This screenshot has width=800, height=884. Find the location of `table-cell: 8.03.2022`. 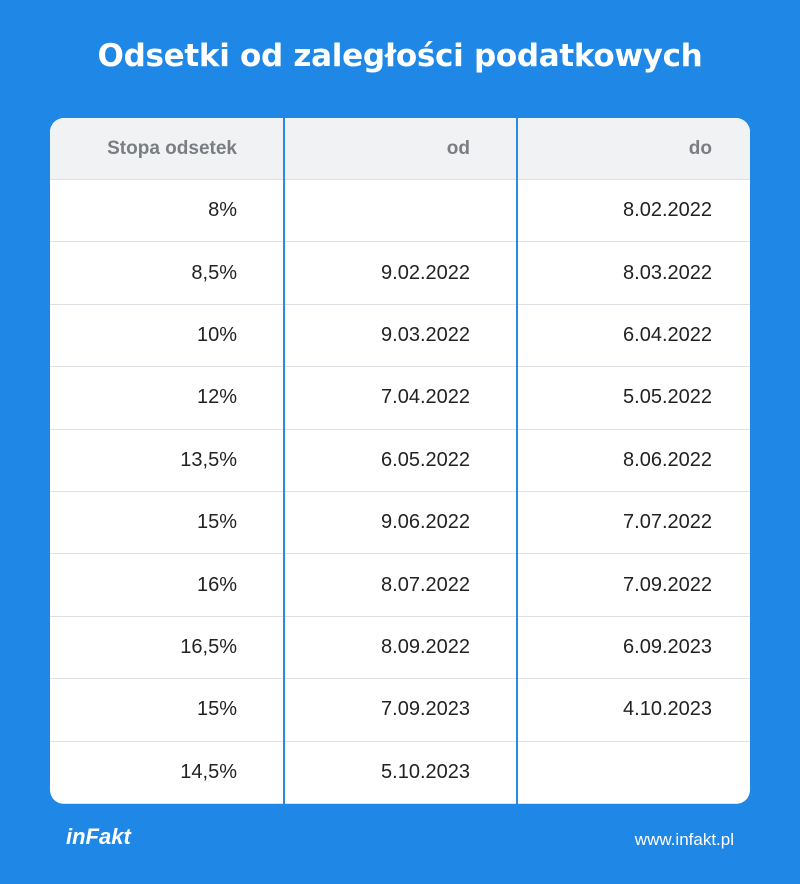

table-cell: 8.03.2022 is located at coordinates (667, 272).